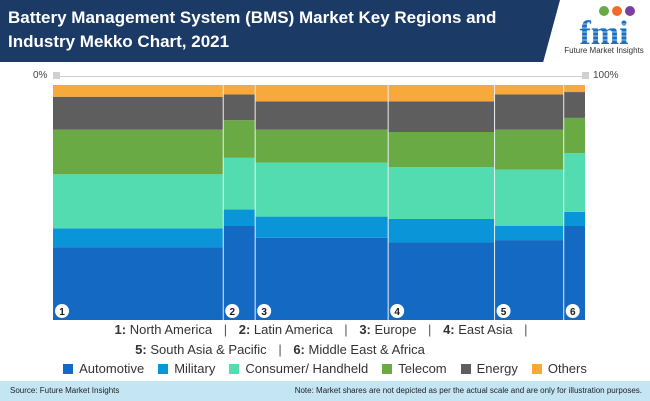 The image size is (650, 401). I want to click on fmi-logo-icon: fmi, so click(605, 29).